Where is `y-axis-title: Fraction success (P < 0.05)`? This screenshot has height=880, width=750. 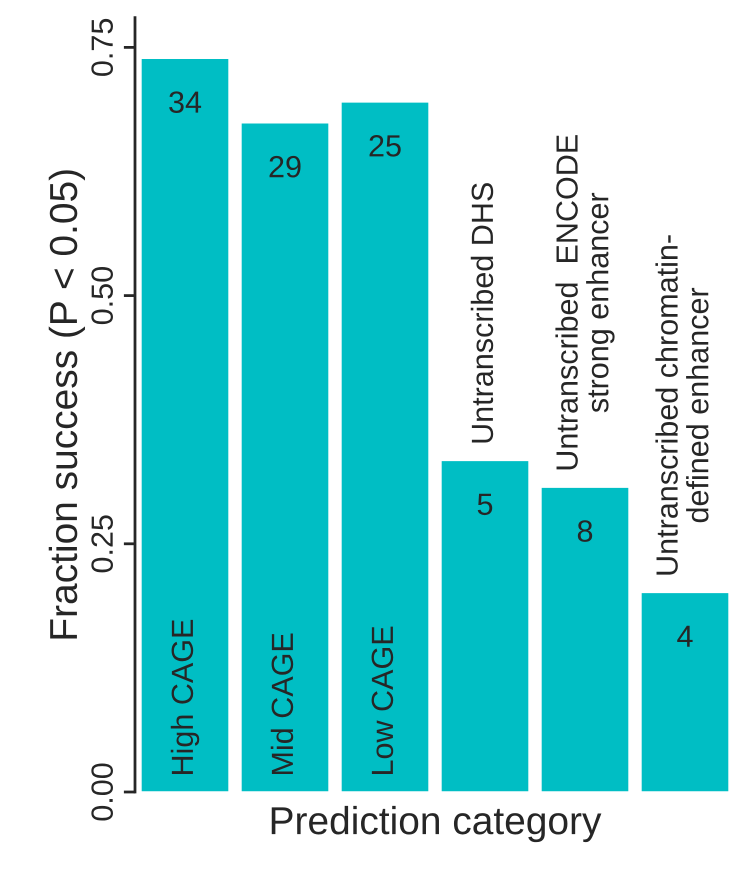 y-axis-title: Fraction success (P < 0.05) is located at coordinates (66, 404).